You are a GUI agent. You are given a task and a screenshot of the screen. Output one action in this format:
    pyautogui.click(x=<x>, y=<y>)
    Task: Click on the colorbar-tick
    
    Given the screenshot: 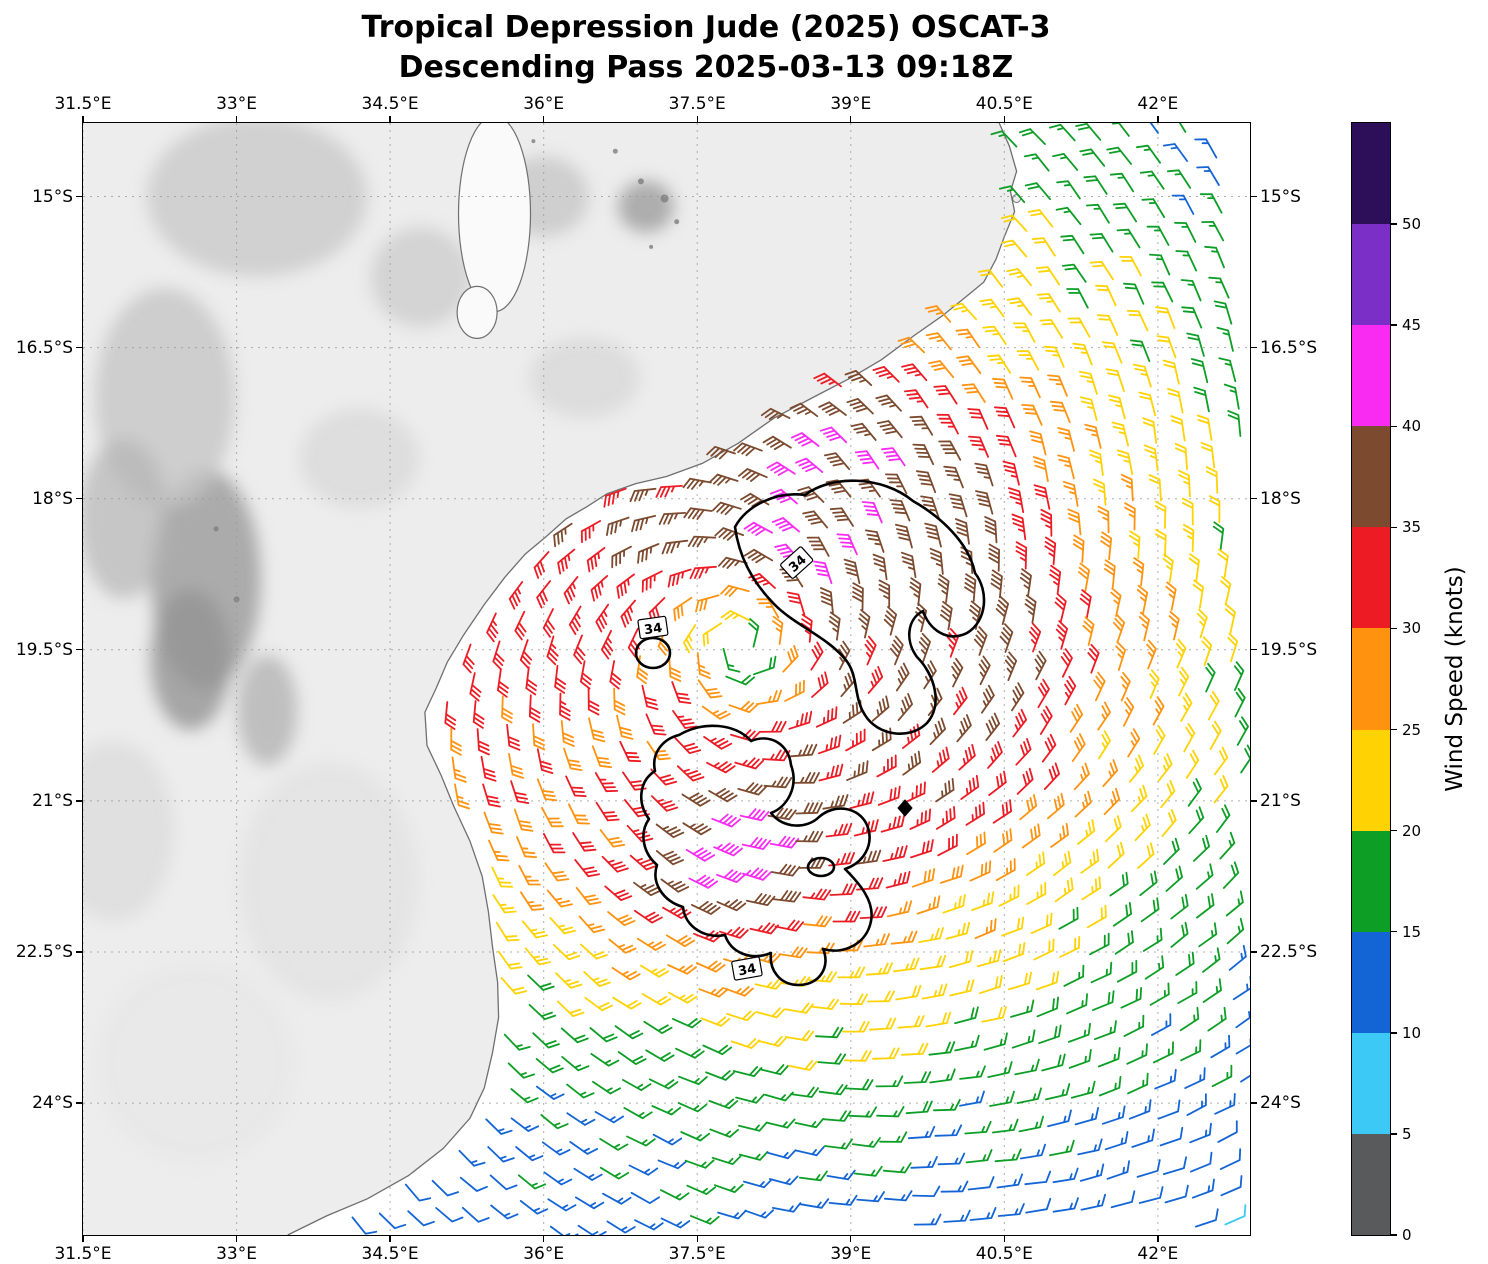 What is the action you would take?
    pyautogui.click(x=1393, y=830)
    